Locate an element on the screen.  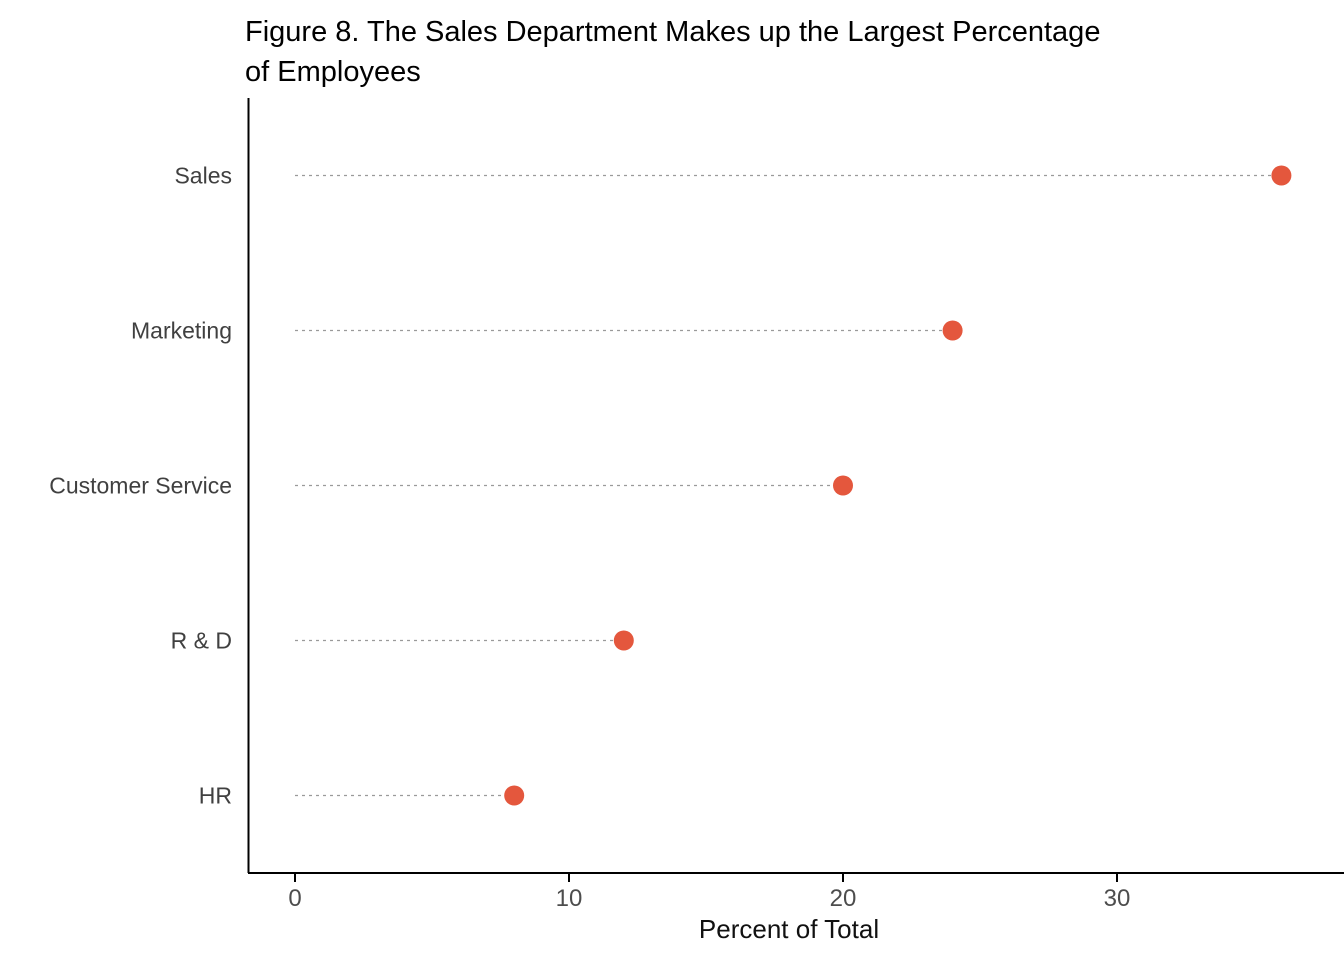
category-label: HR is located at coordinates (215, 796).